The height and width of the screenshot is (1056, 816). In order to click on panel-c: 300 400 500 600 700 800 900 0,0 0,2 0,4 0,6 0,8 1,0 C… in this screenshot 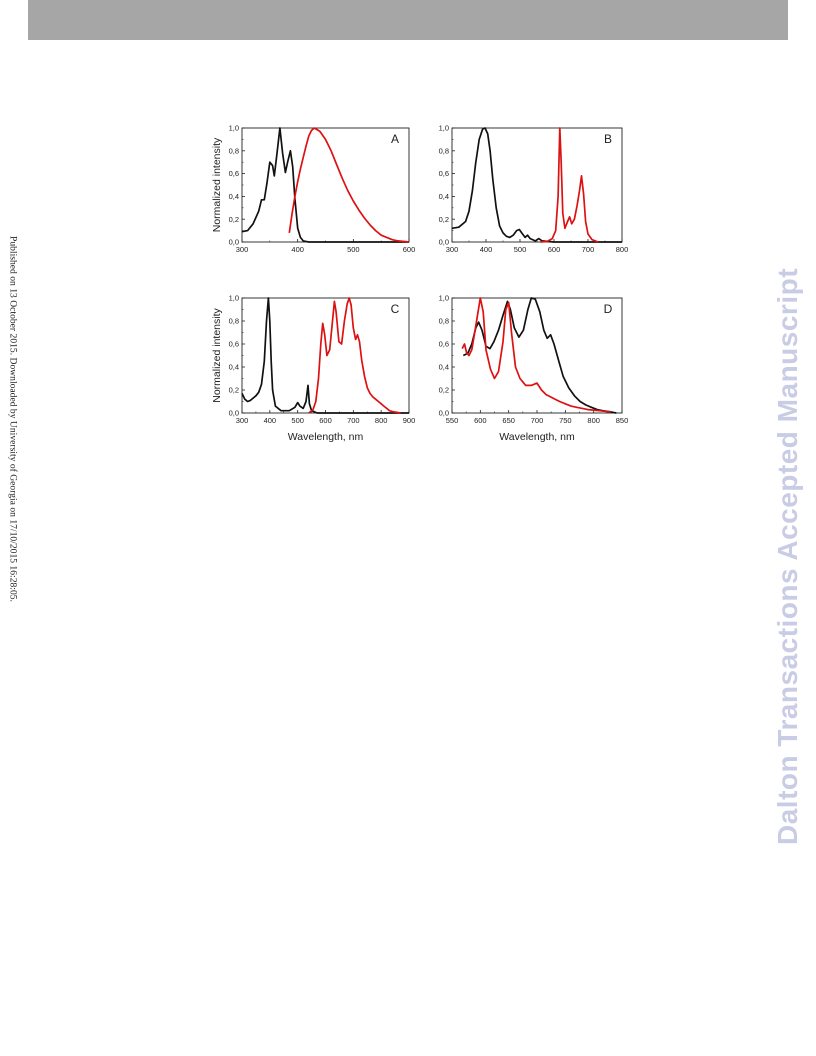, I will do `click(313, 368)`.